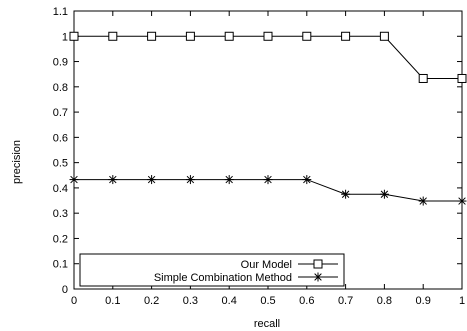  I want to click on y-tick-label: 0.3, so click(60, 214).